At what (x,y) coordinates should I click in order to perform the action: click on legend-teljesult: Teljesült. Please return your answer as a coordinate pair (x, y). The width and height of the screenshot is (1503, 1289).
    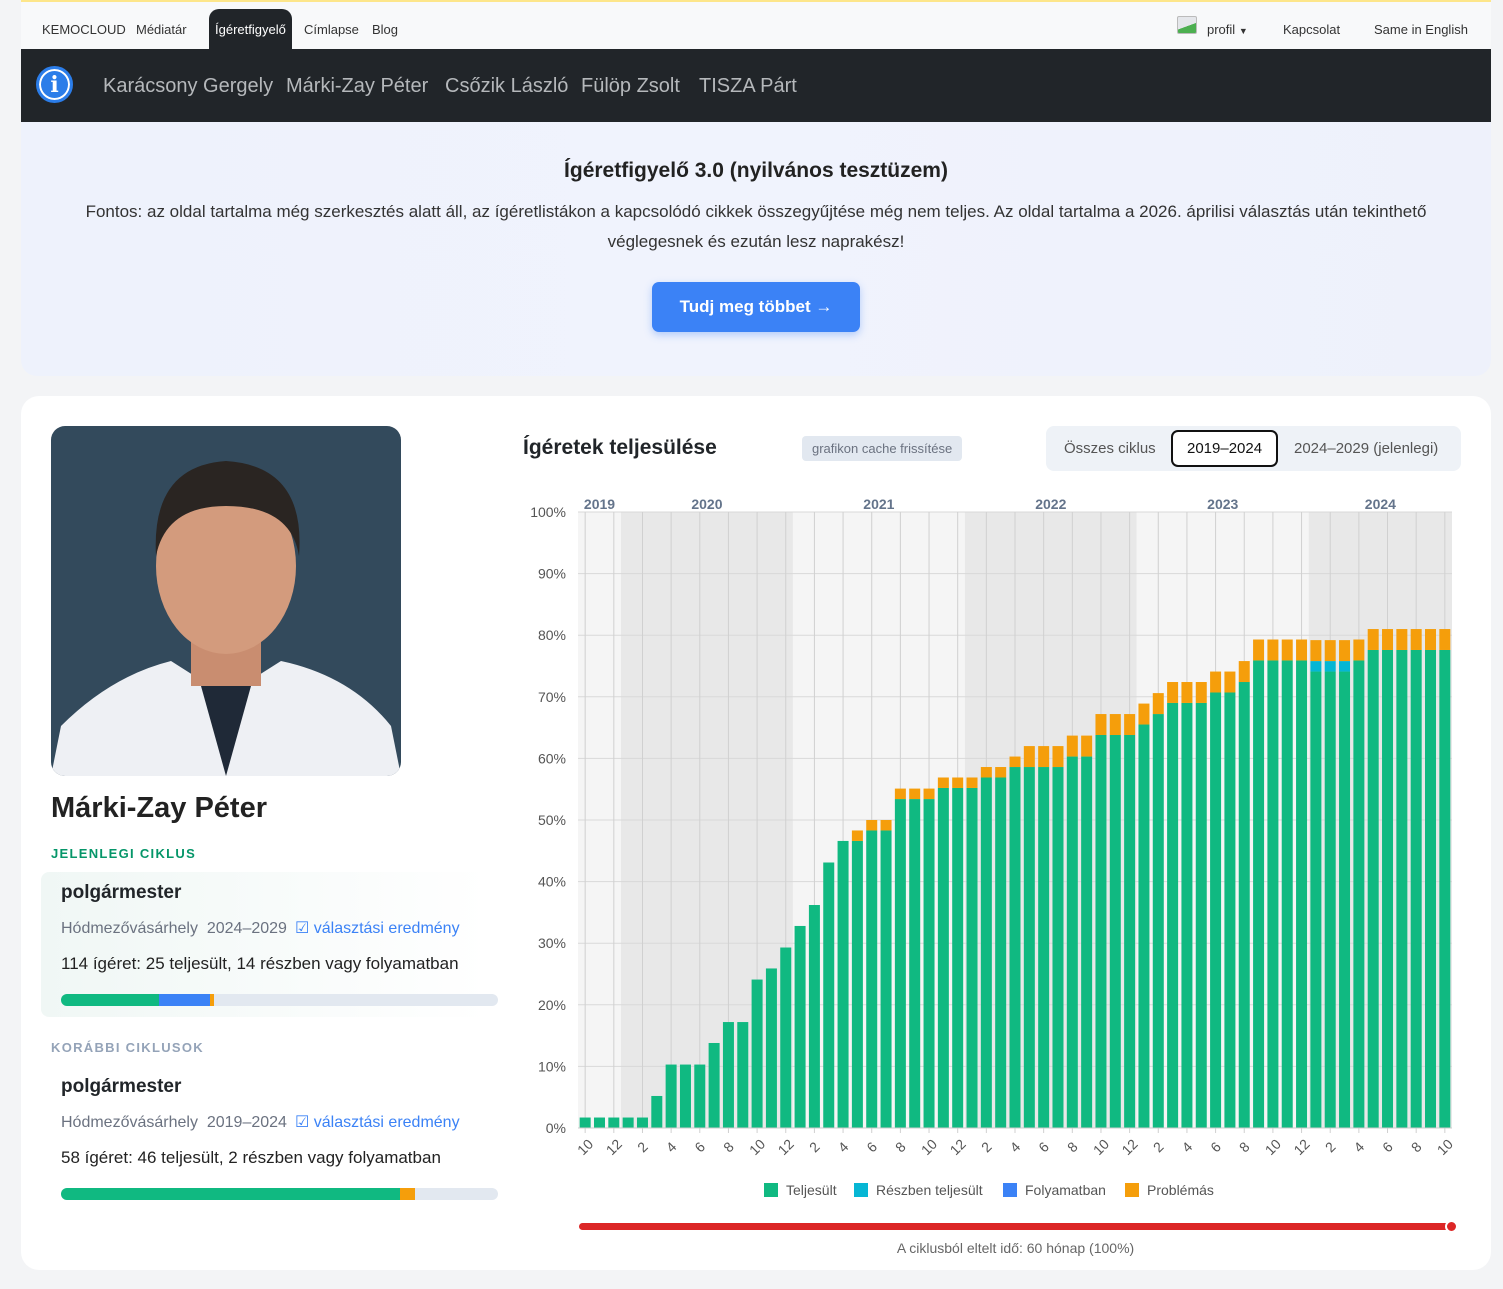
    Looking at the image, I should click on (800, 1190).